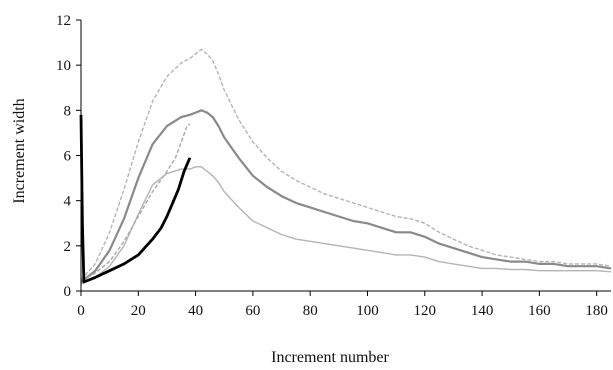 Image resolution: width=613 pixels, height=370 pixels. Describe the element at coordinates (310, 311) in the screenshot. I see `x-tick-label: 80` at that location.